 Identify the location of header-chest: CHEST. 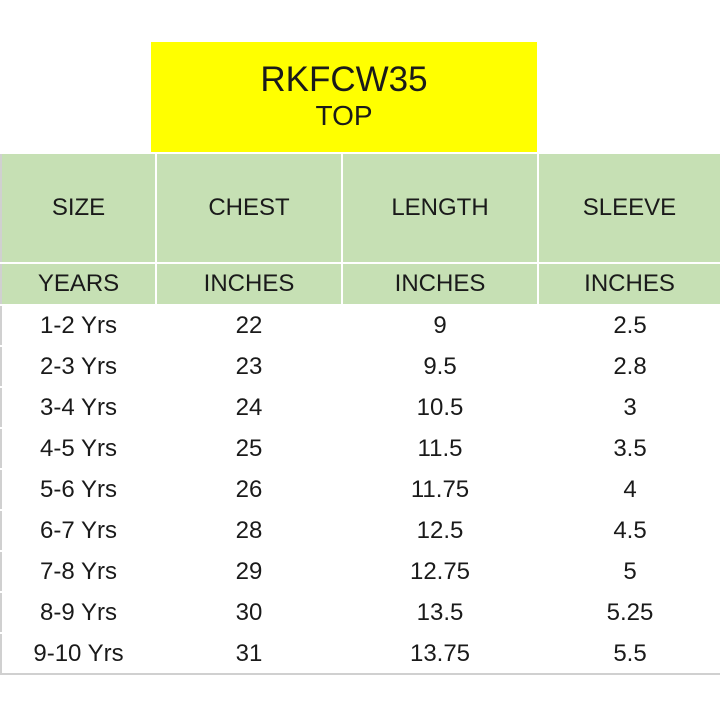
(249, 208).